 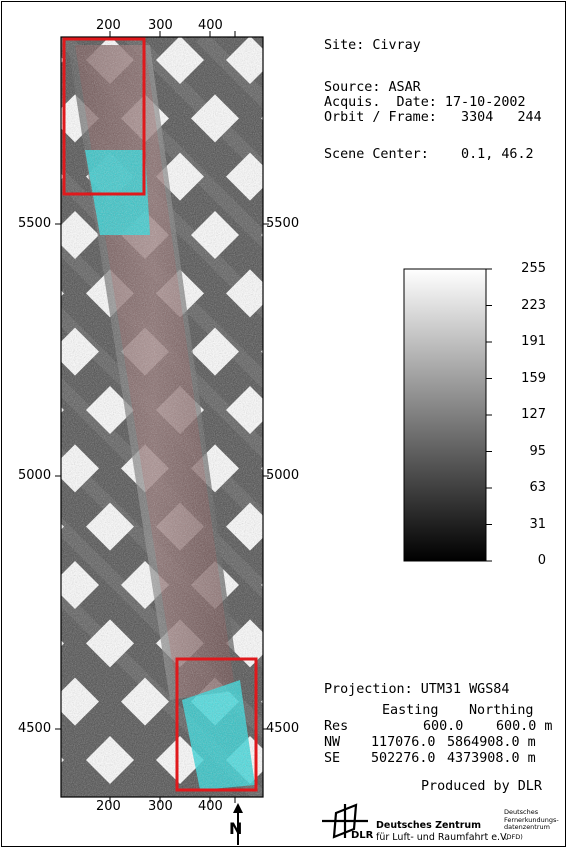 What do you see at coordinates (537, 487) in the screenshot?
I see `scale-label: 63` at bounding box center [537, 487].